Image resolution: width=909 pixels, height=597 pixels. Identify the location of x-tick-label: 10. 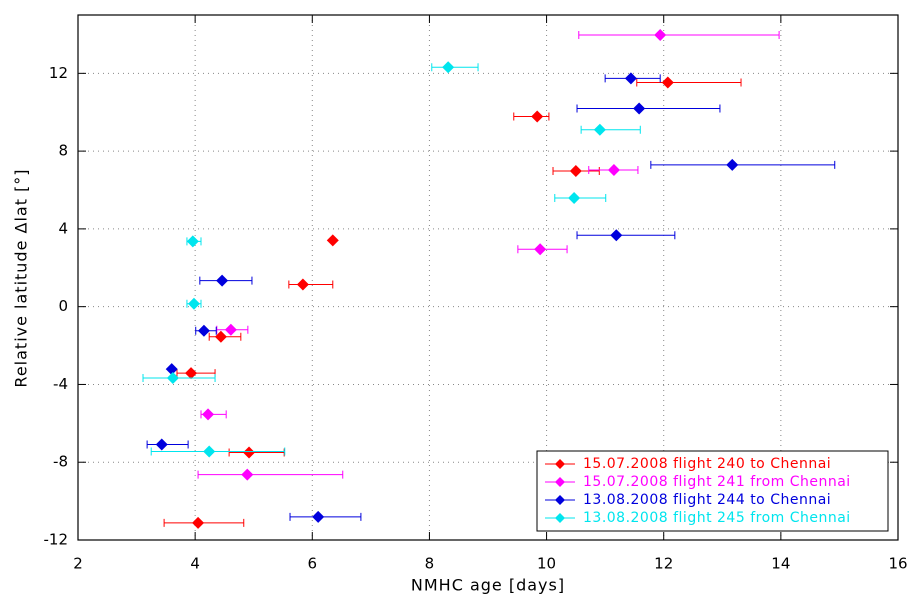
(546, 564).